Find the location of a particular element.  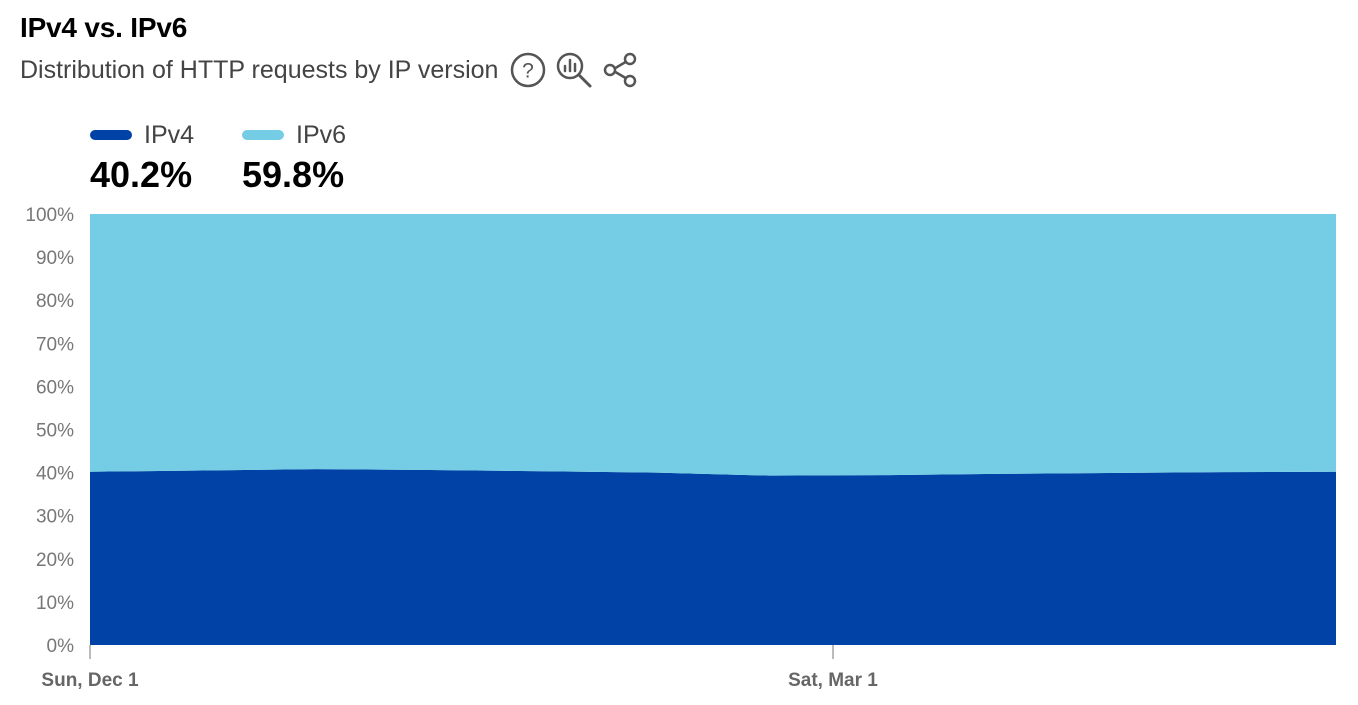

chart-title: IPv4 vs. IPv6 is located at coordinates (104, 27).